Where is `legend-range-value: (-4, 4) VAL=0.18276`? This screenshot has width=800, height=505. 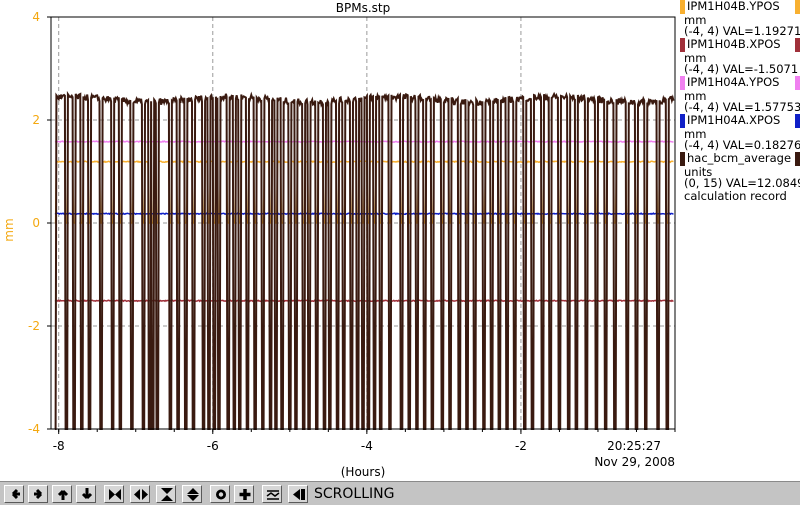 legend-range-value: (-4, 4) VAL=0.18276 is located at coordinates (742, 145).